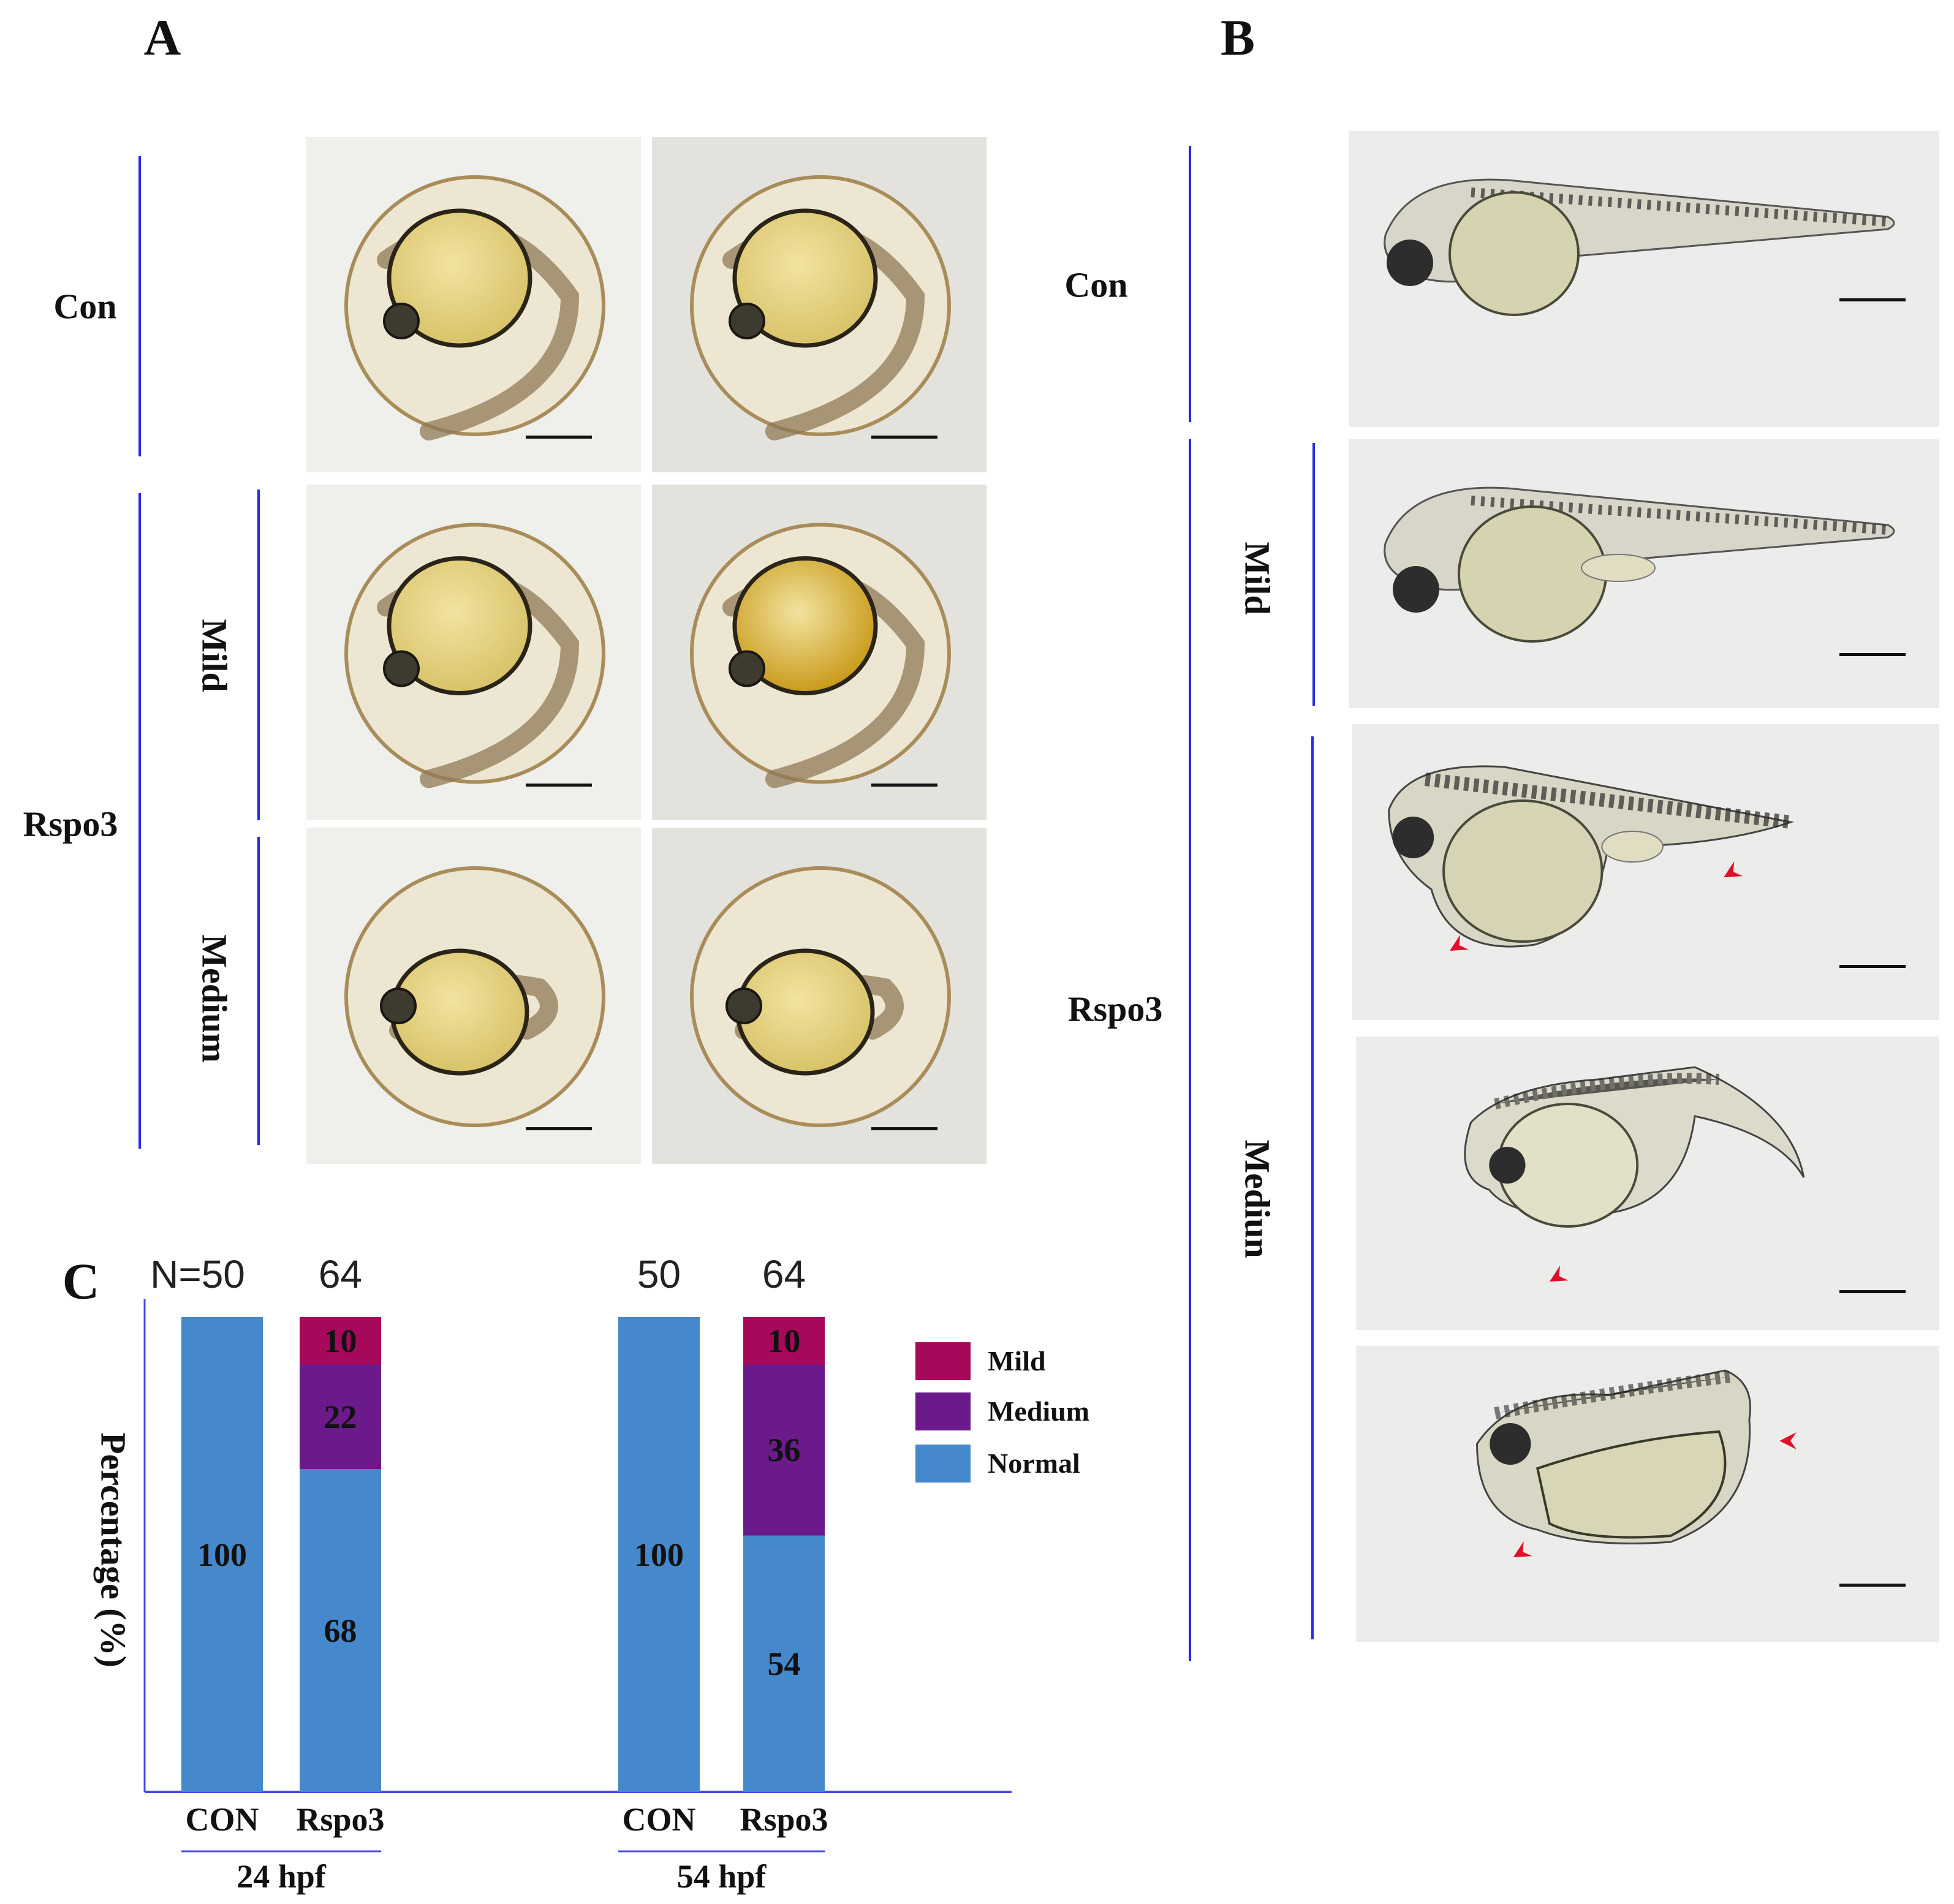 This screenshot has width=1954, height=1904. Describe the element at coordinates (784, 1663) in the screenshot. I see `bar-value-label: 54` at that location.